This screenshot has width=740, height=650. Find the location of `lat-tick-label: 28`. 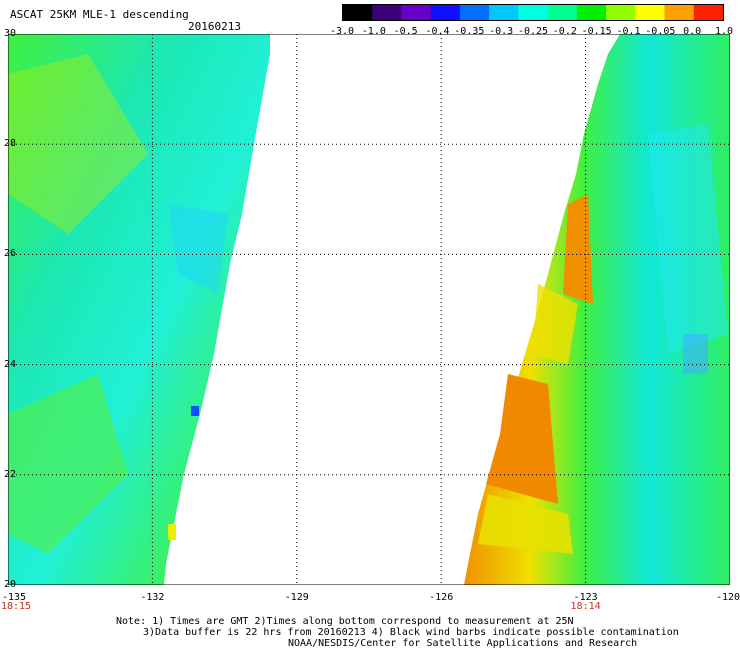

lat-tick-label: 28 is located at coordinates (10, 144).